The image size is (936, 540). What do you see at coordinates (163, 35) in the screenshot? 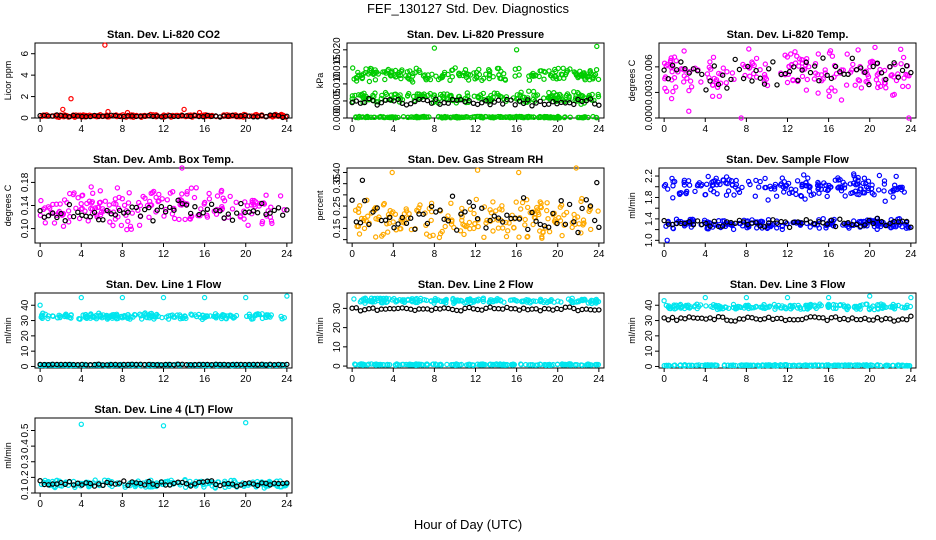
I see `panel-title: Stan. Dev. Li-820 CO2` at bounding box center [163, 35].